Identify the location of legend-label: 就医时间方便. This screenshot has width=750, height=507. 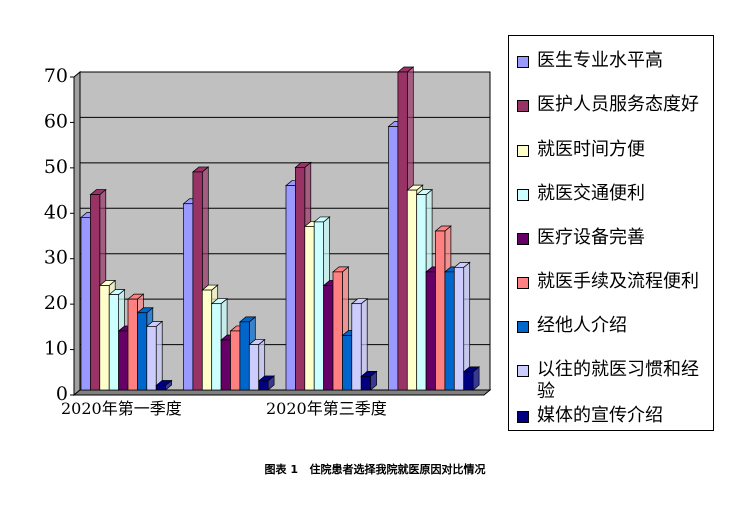
(591, 149).